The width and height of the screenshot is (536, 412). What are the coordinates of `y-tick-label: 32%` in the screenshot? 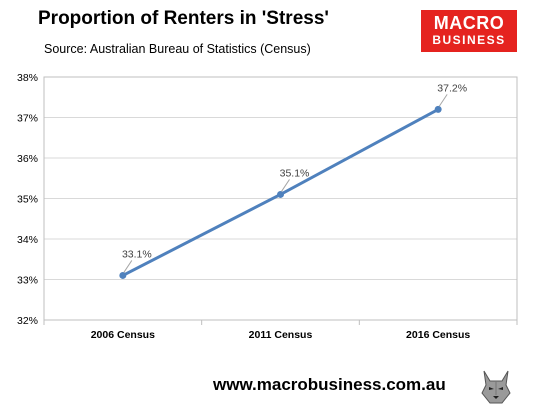 It's located at (27, 321).